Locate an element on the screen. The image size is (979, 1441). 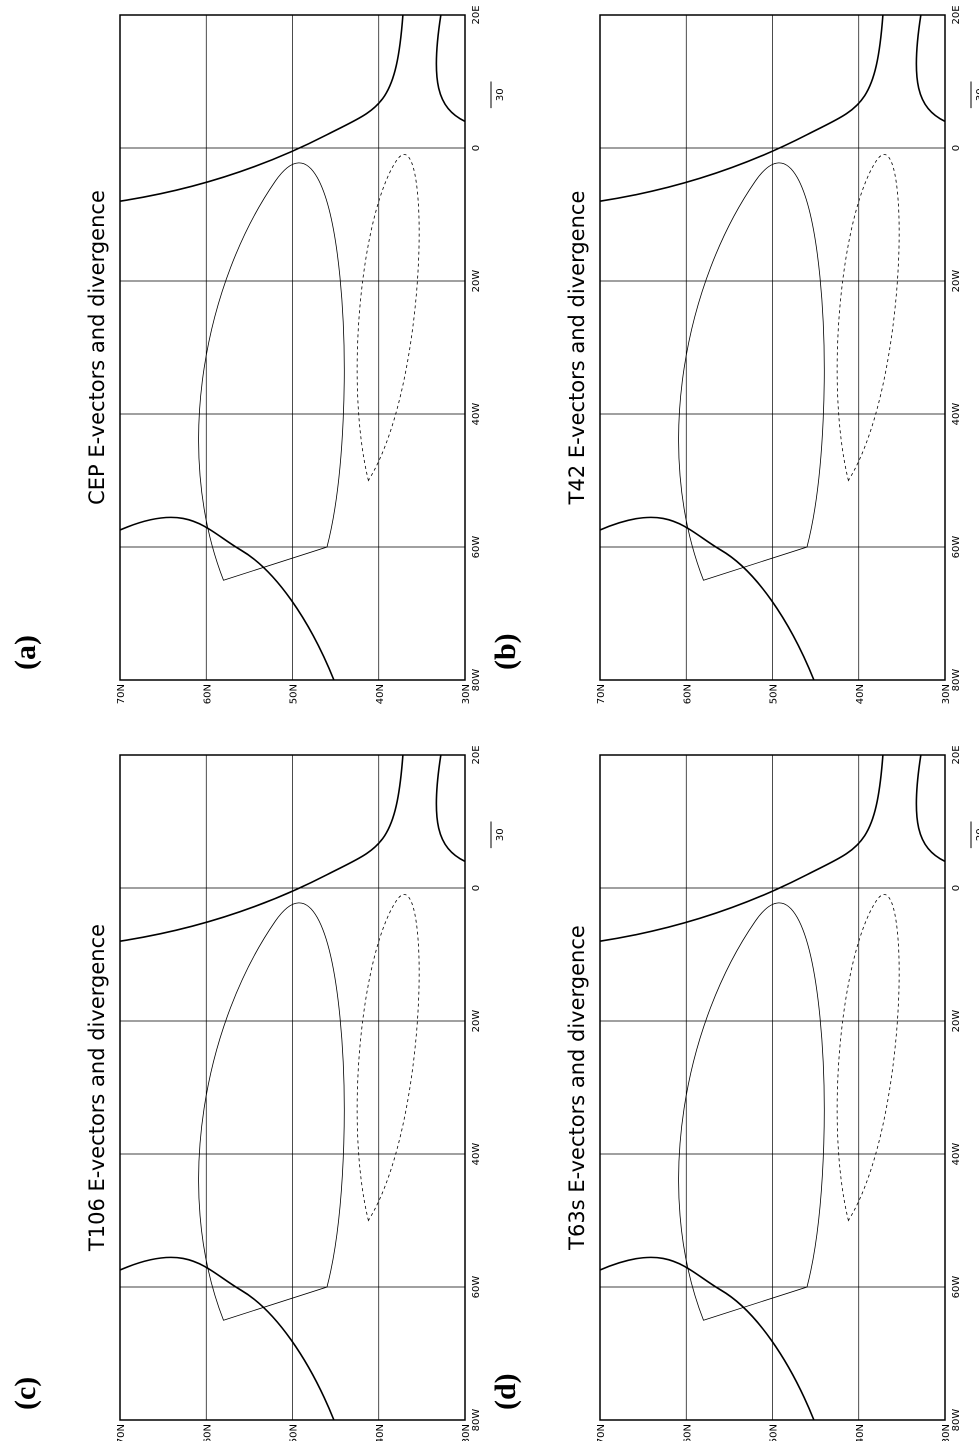
scale-label: 20 is located at coordinates (977, 834).